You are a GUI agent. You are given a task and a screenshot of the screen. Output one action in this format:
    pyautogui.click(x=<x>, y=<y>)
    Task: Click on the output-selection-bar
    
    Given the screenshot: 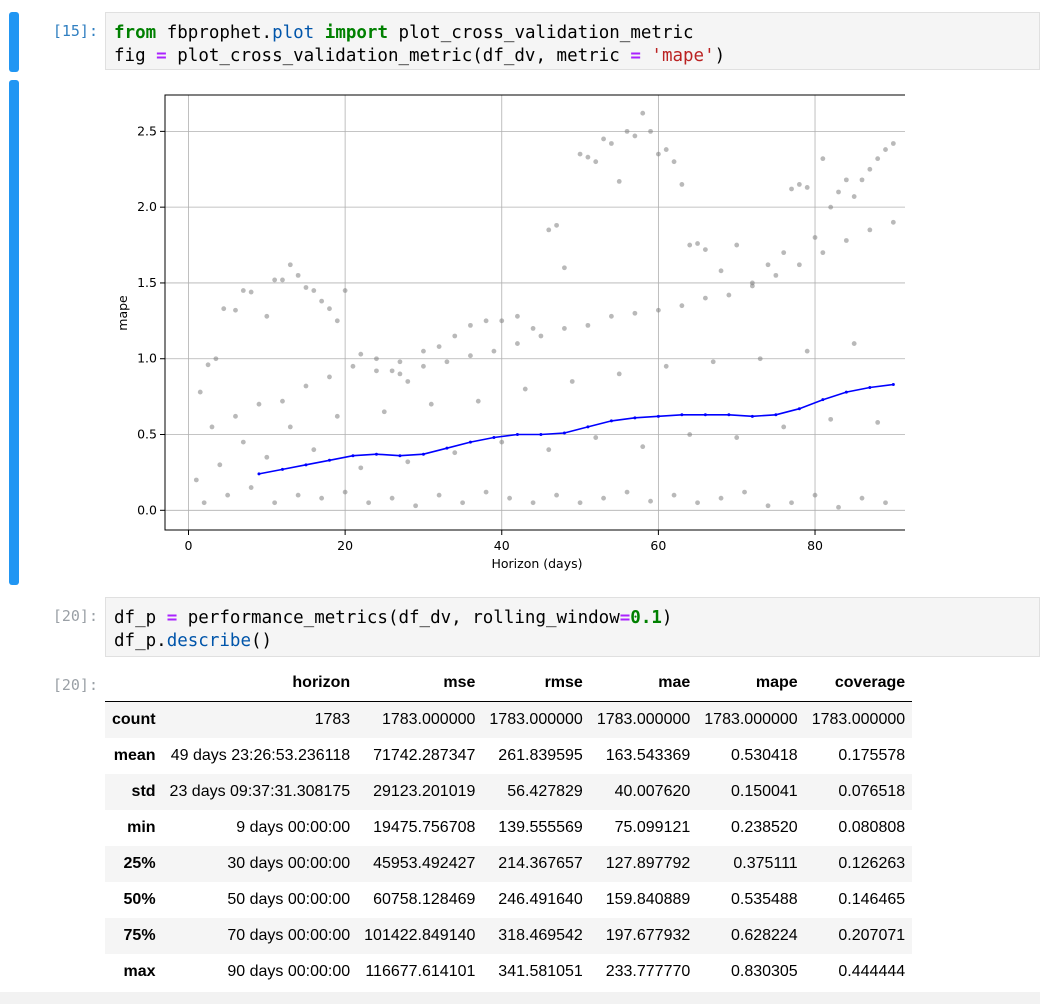 What is the action you would take?
    pyautogui.click(x=14, y=332)
    